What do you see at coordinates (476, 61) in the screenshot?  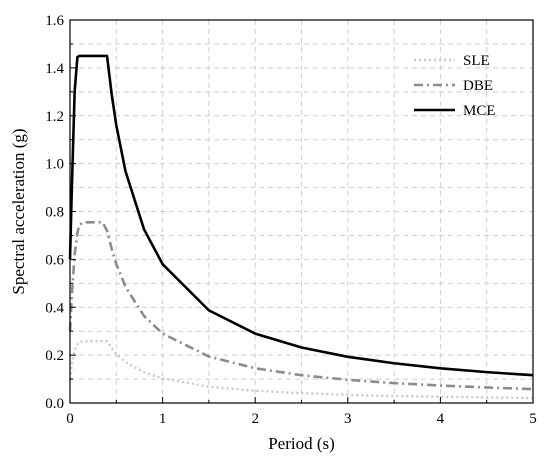 I see `legend-label-sle: SLE` at bounding box center [476, 61].